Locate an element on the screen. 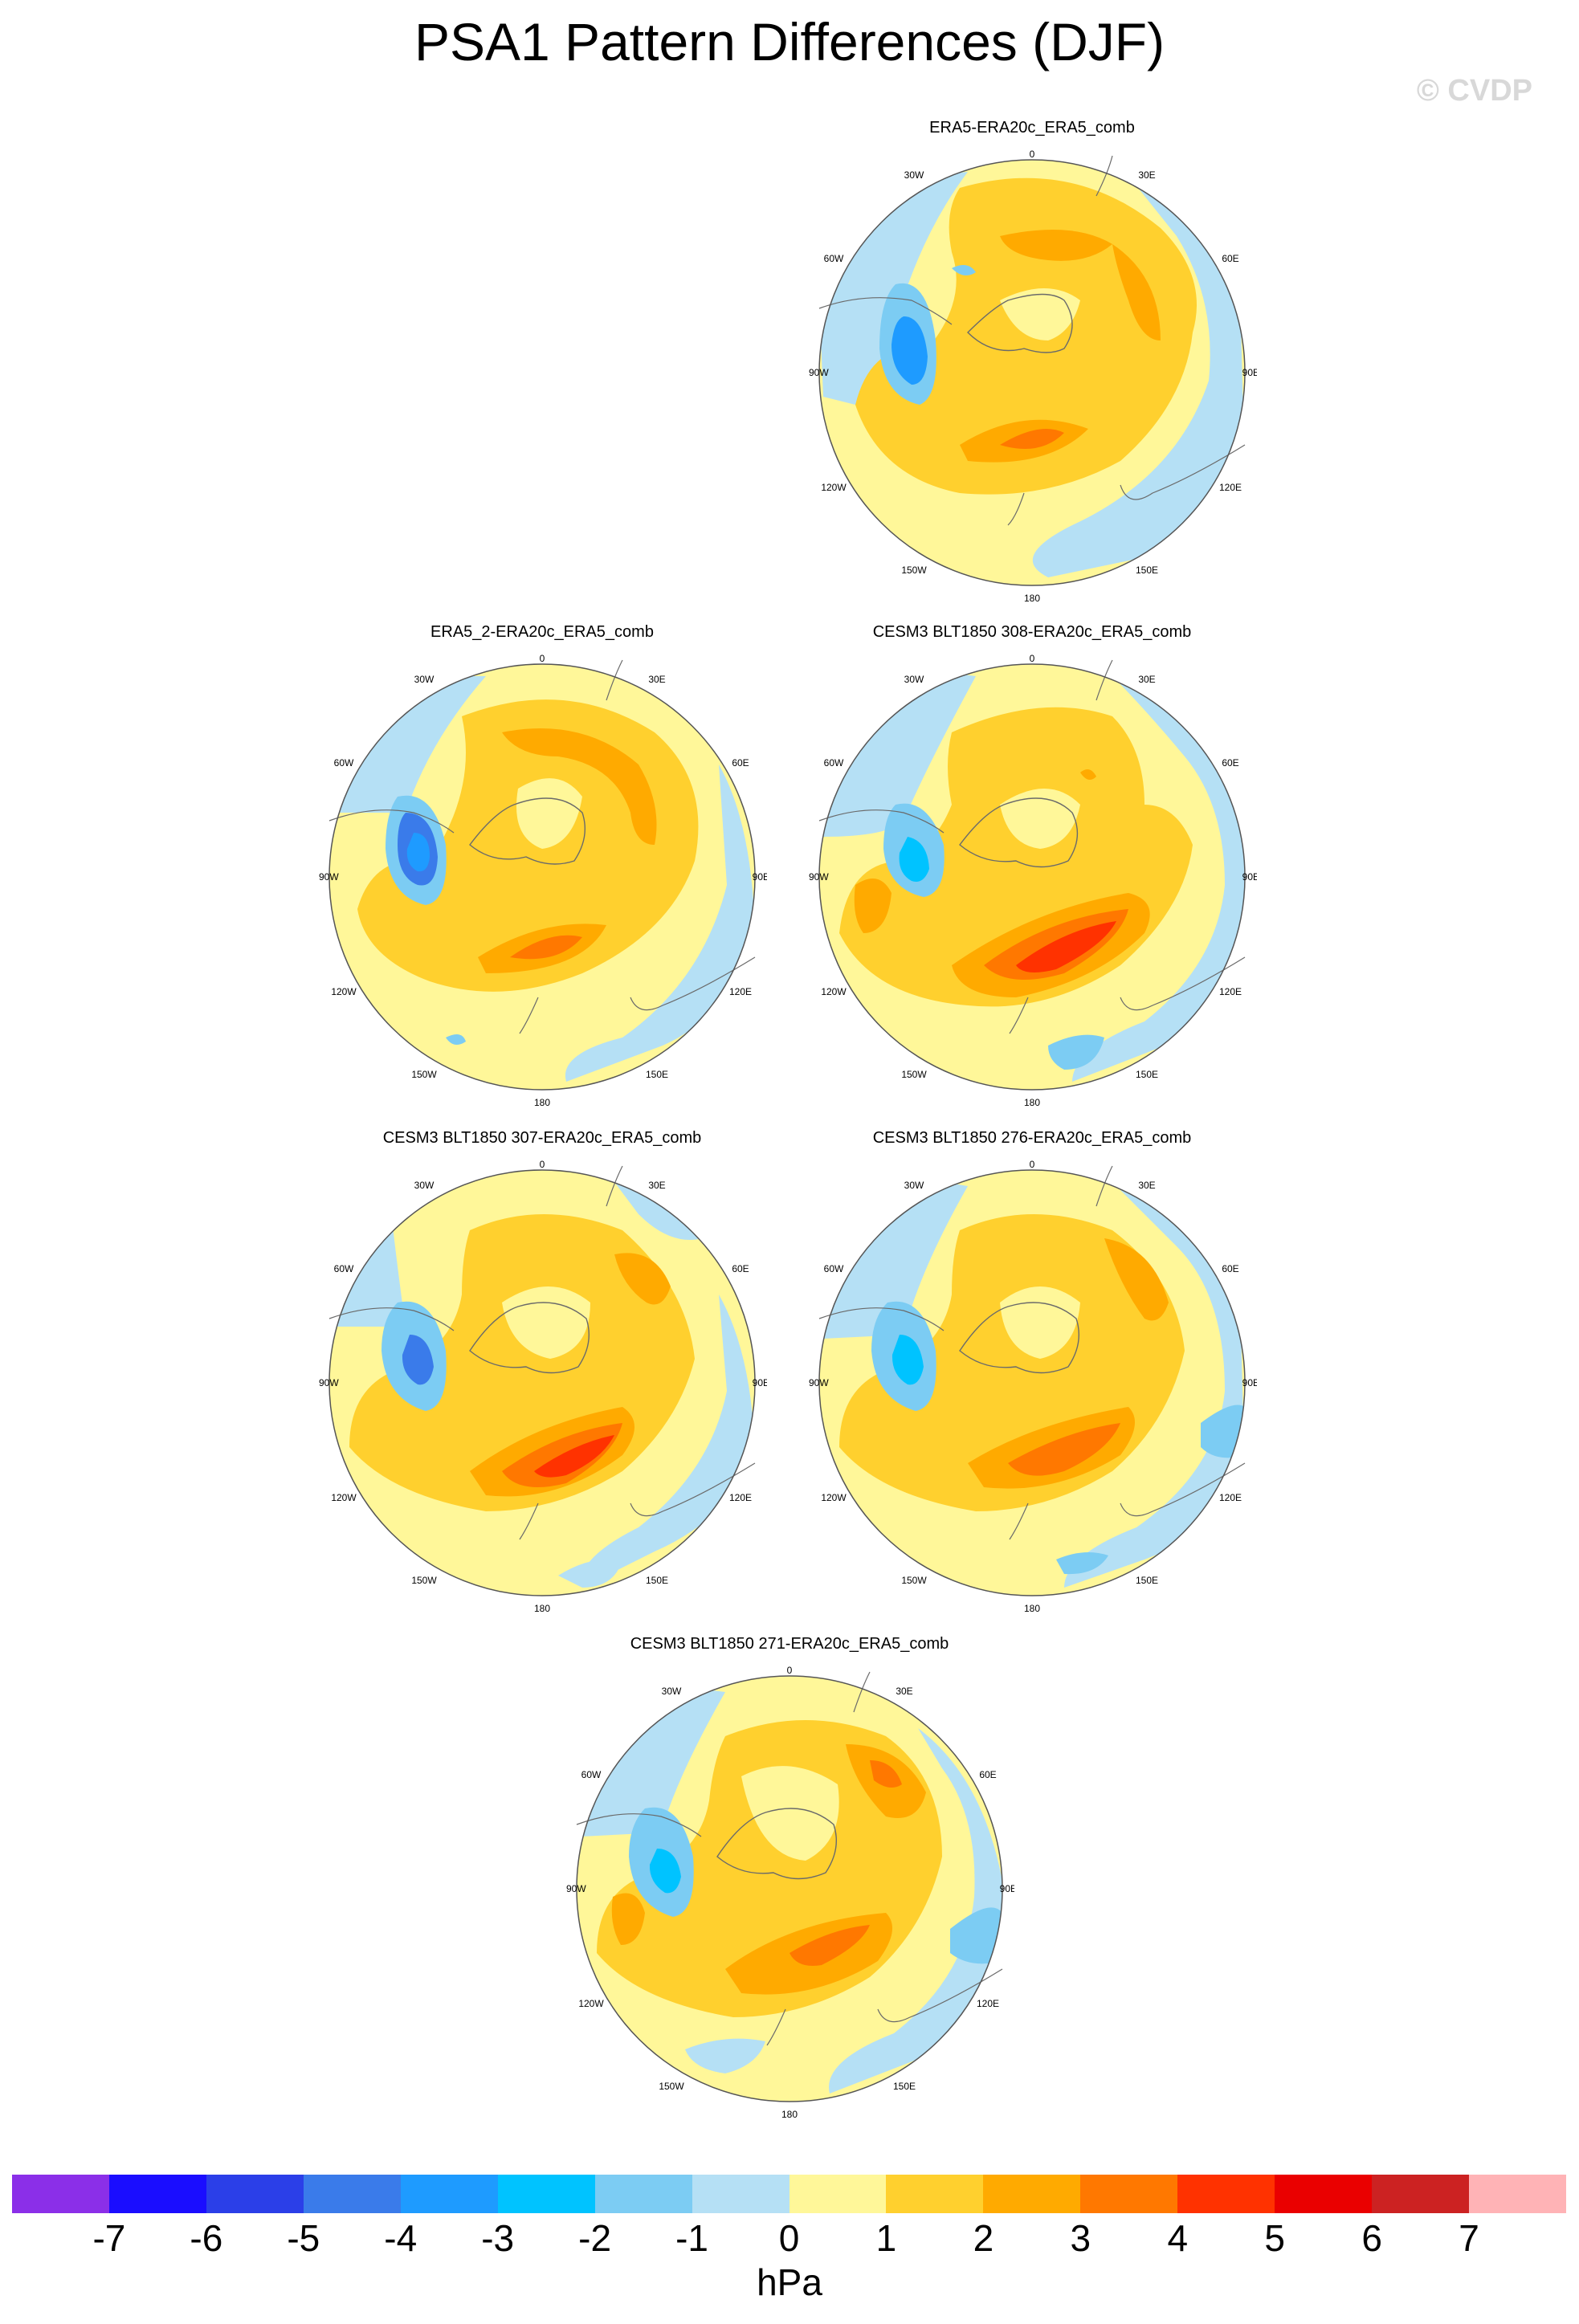 Image resolution: width=1579 pixels, height=2324 pixels. colorbar-tick-label: 0 is located at coordinates (789, 2238).